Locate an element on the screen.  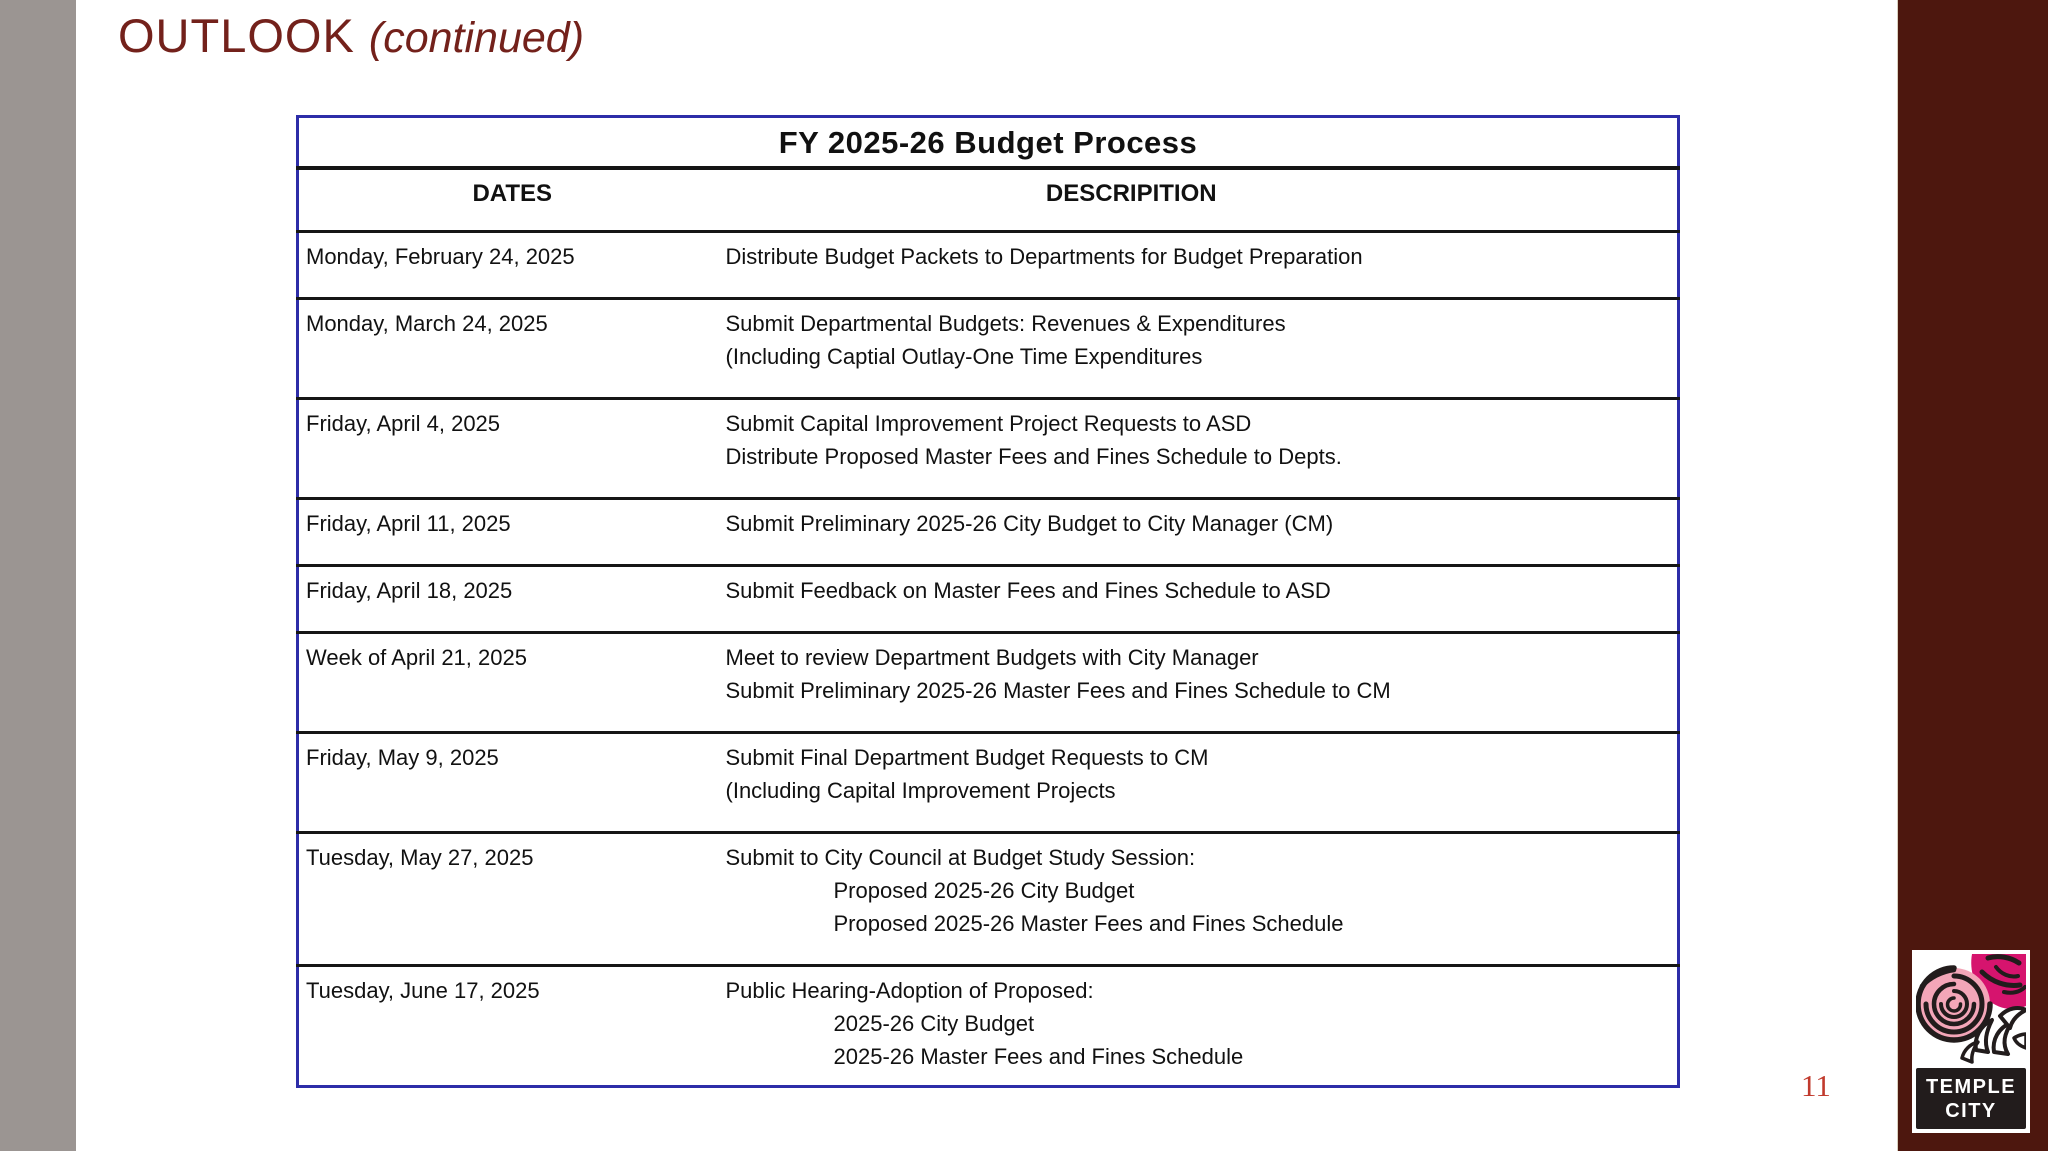
date-cell: Friday, April 11, 2025 is located at coordinates (511, 532).